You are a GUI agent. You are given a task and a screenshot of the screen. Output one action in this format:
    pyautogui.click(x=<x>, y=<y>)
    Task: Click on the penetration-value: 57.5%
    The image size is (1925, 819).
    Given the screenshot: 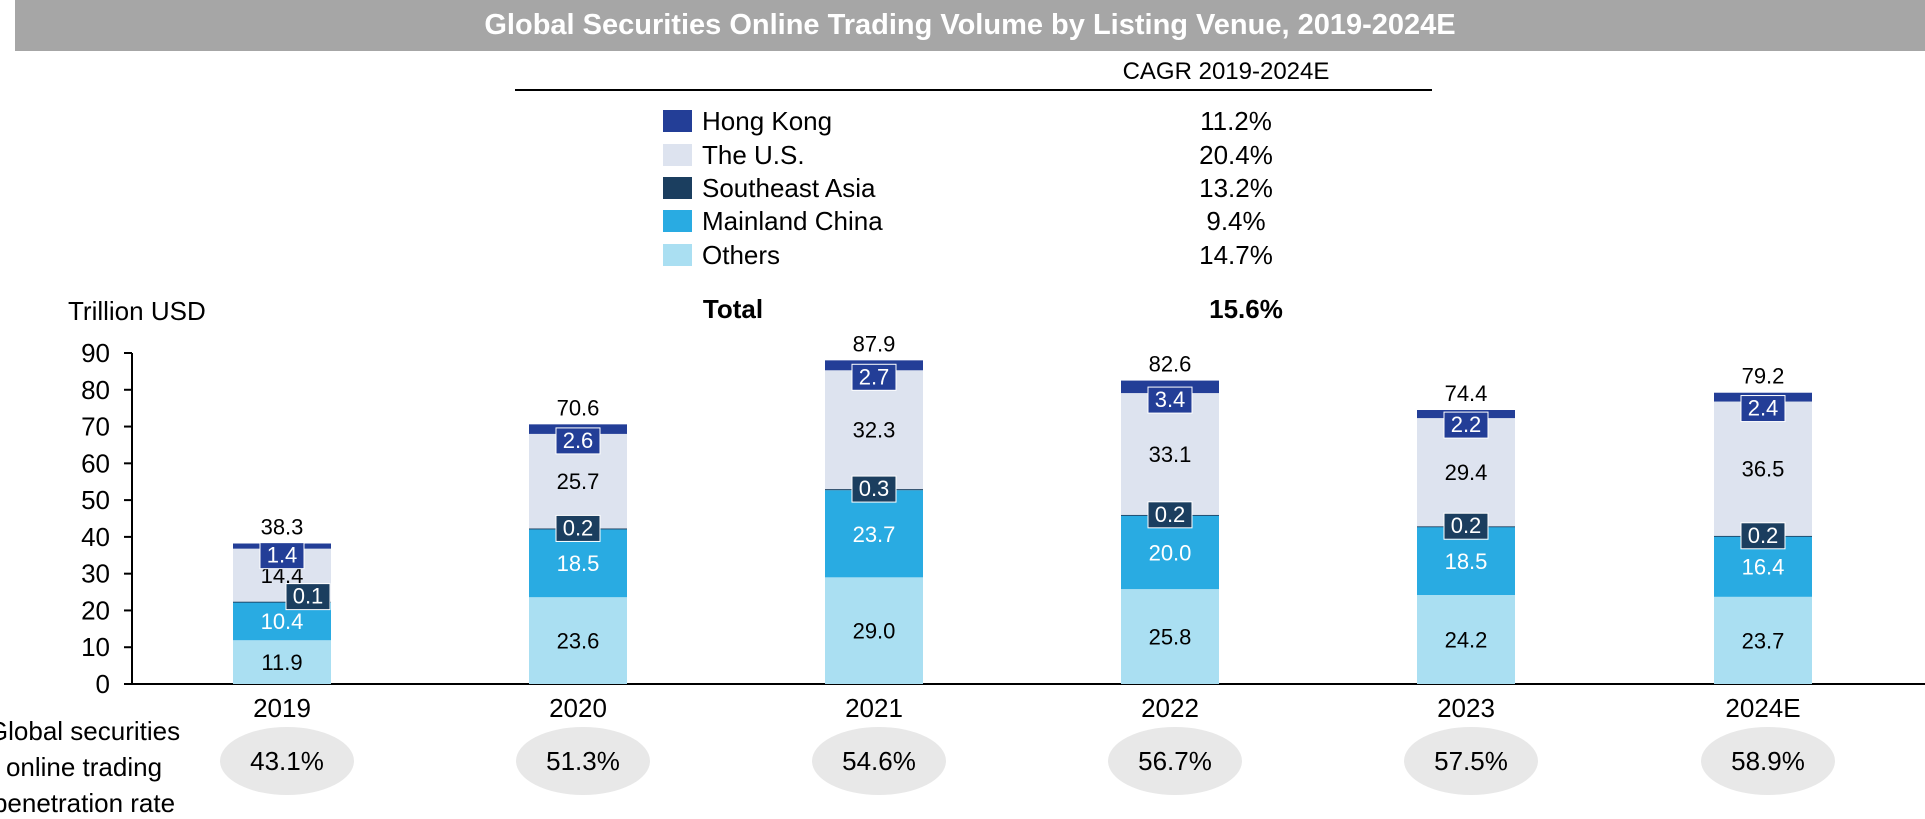 What is the action you would take?
    pyautogui.click(x=1471, y=761)
    